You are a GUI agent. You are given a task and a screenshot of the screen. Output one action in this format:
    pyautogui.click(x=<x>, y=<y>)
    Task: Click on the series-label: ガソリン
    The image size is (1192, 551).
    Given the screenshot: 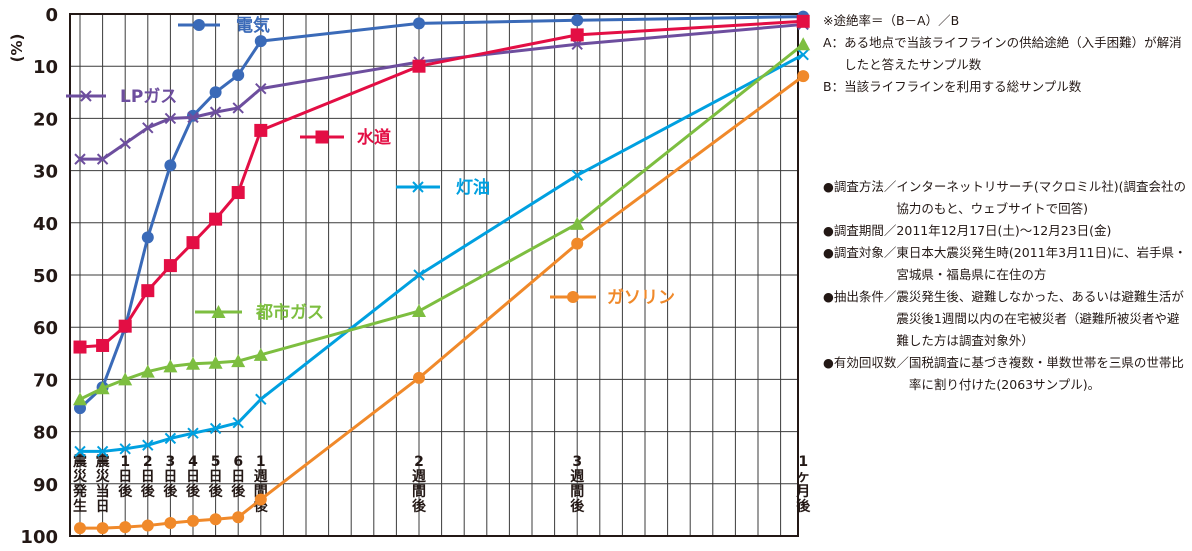 What is the action you would take?
    pyautogui.click(x=612, y=298)
    